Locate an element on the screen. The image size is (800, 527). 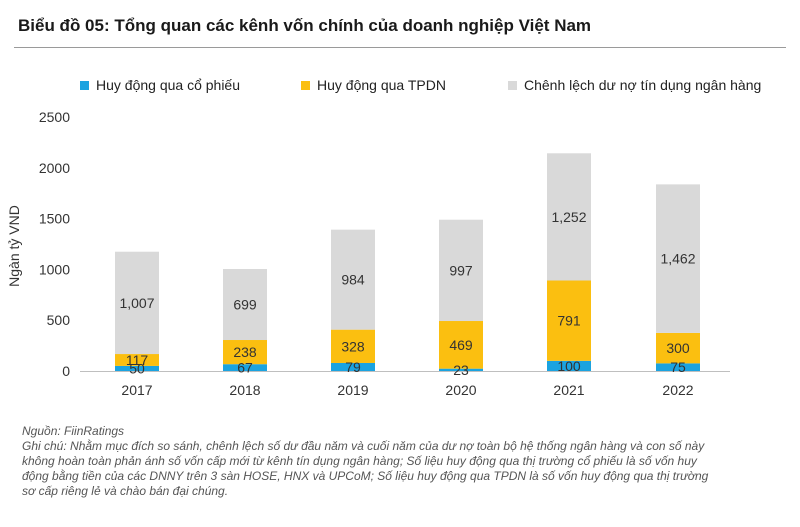
data-label: 469 is located at coordinates (461, 345).